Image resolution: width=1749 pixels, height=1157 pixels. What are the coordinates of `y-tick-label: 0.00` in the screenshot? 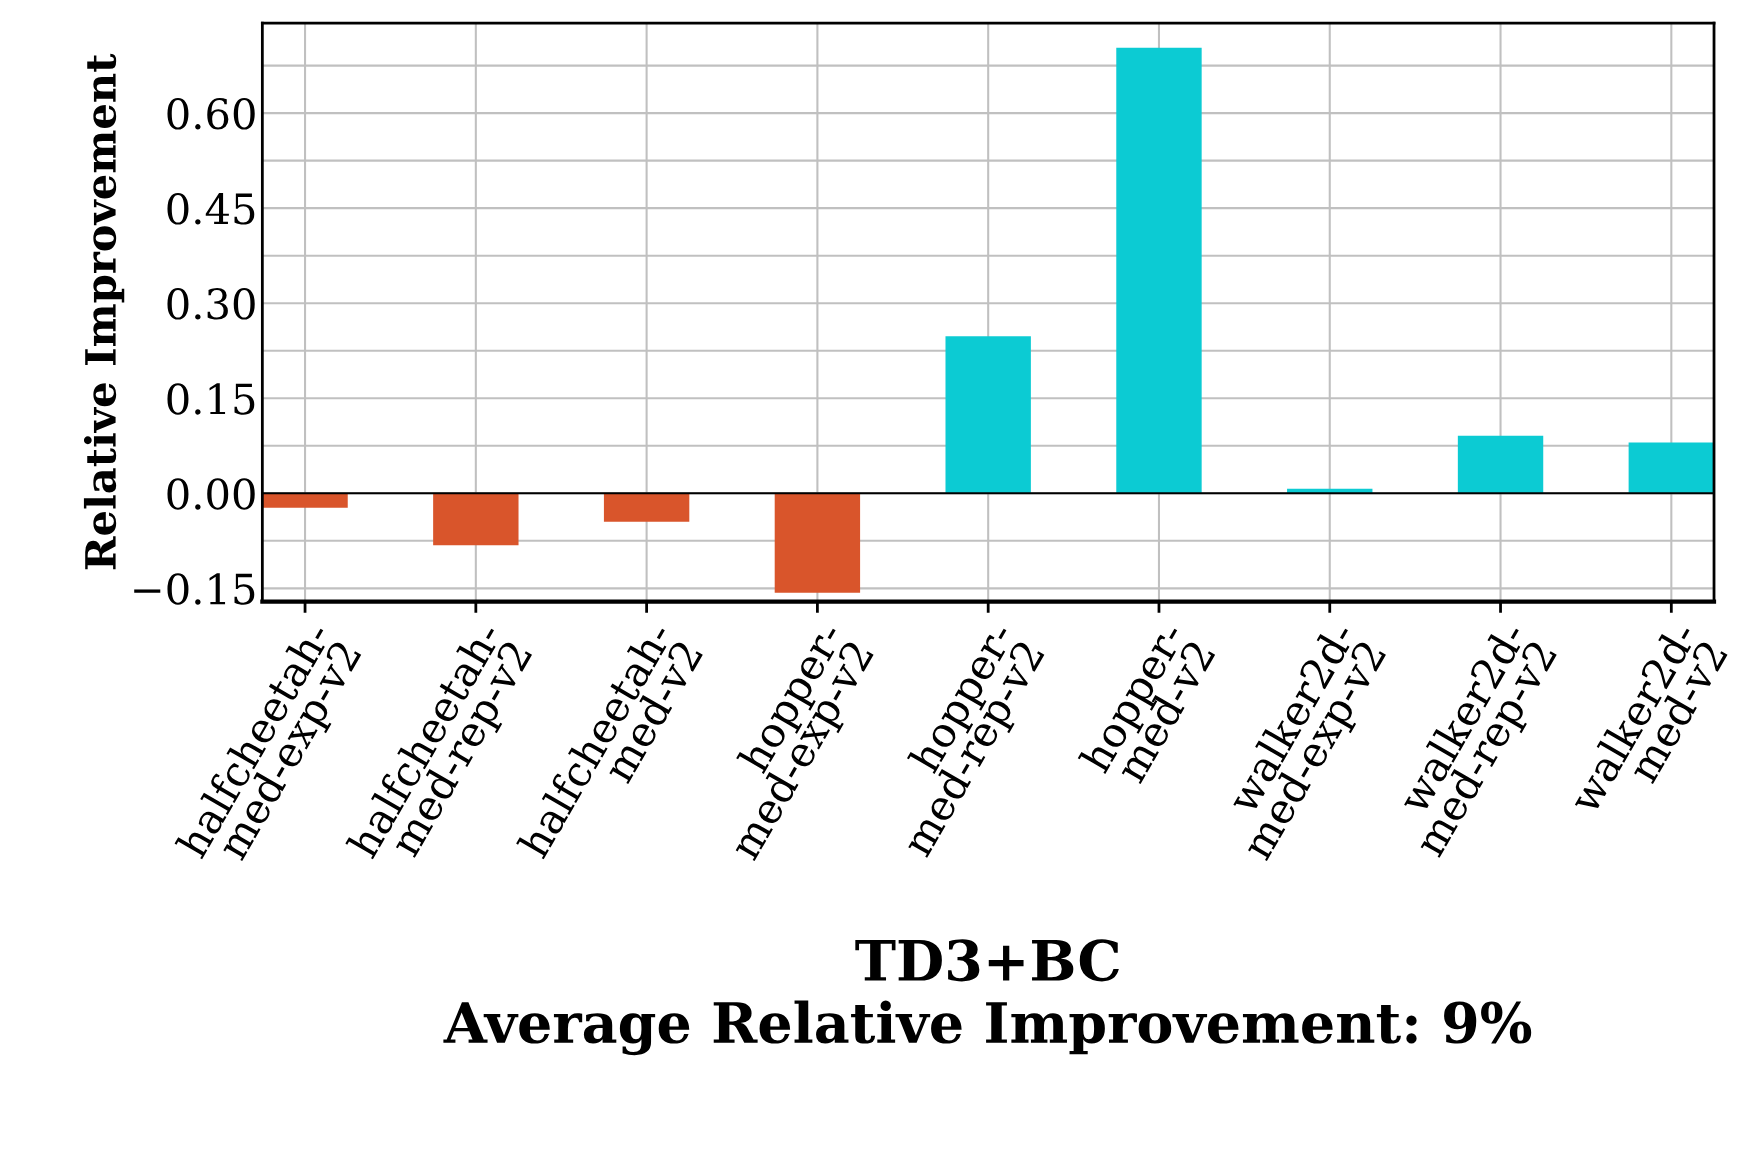 It's located at (211, 494).